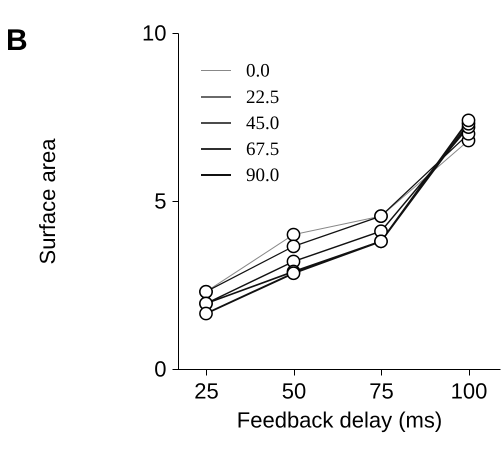 The height and width of the screenshot is (475, 504). Describe the element at coordinates (263, 149) in the screenshot. I see `legend-label: 67.5` at that location.